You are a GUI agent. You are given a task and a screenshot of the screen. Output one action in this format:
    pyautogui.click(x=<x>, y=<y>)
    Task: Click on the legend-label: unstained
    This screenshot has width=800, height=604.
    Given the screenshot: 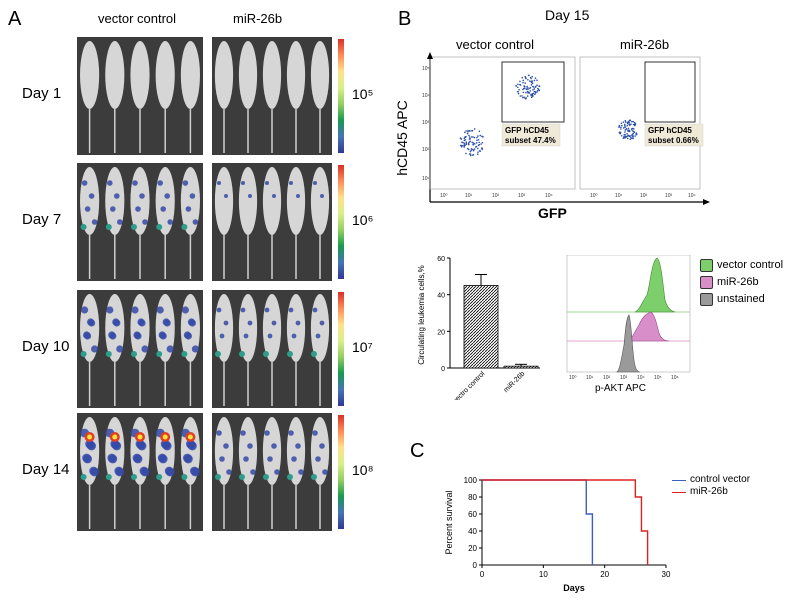 What is the action you would take?
    pyautogui.click(x=741, y=299)
    